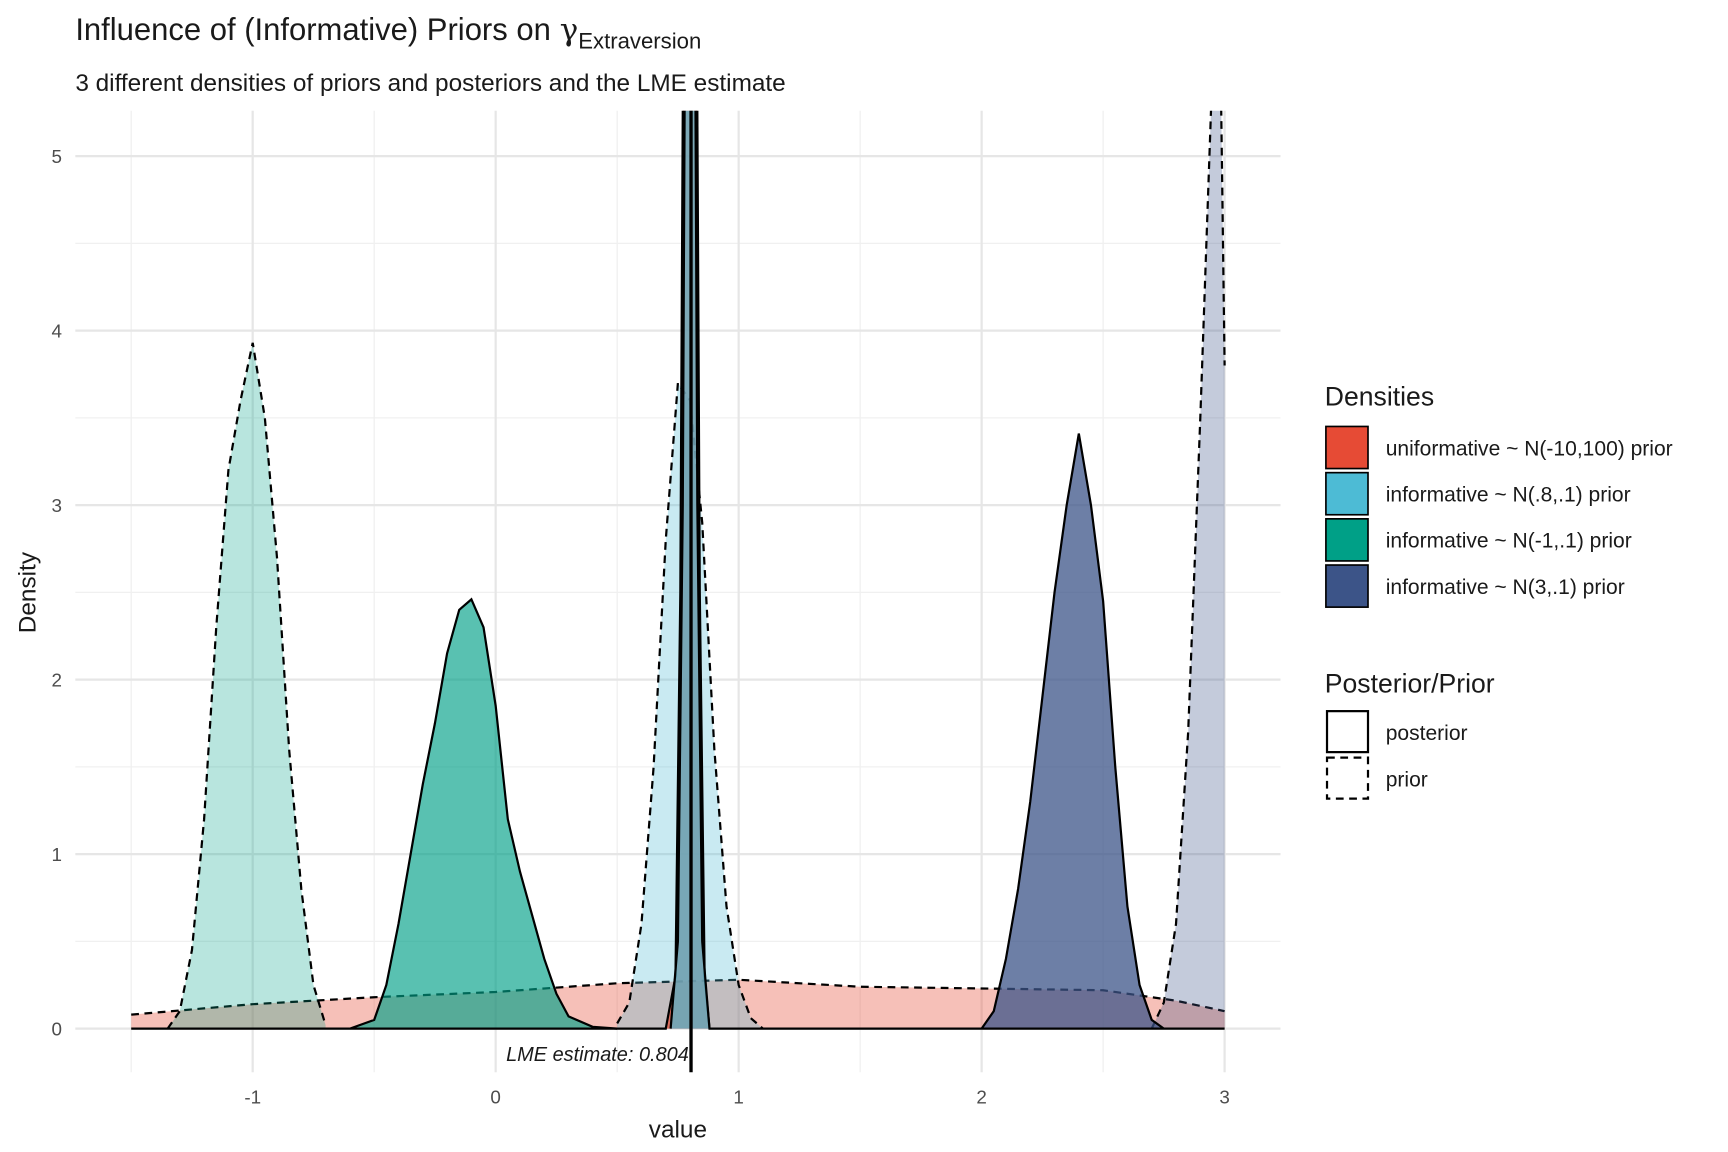  I want to click on legend-label: informative ~ N(.8,.1) prior, so click(1508, 494).